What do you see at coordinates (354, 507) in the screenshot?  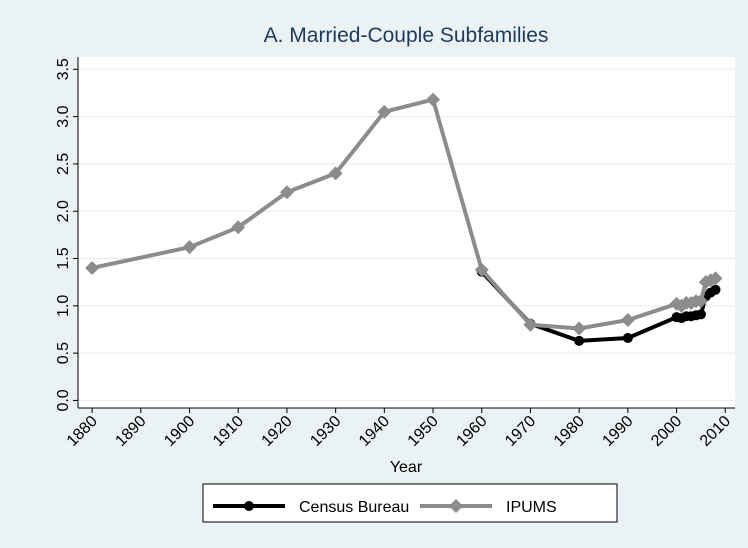 I see `legend-label: Census Bureau` at bounding box center [354, 507].